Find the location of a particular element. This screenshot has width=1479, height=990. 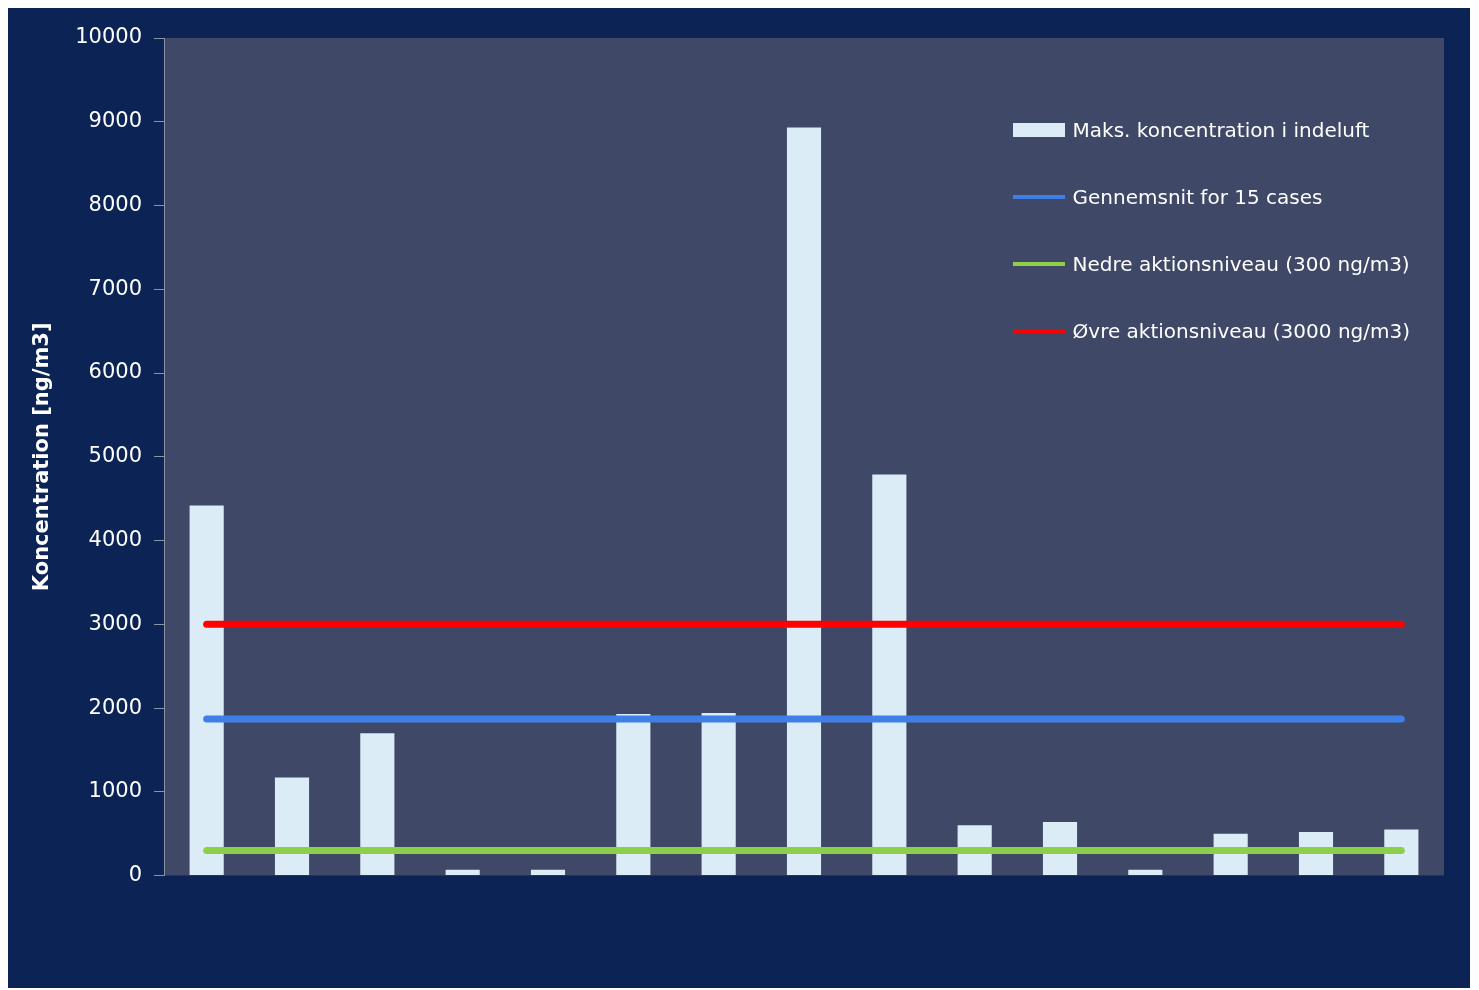

legend-label: Øvre aktionsniveau (3000 ng/m3) is located at coordinates (1241, 330).